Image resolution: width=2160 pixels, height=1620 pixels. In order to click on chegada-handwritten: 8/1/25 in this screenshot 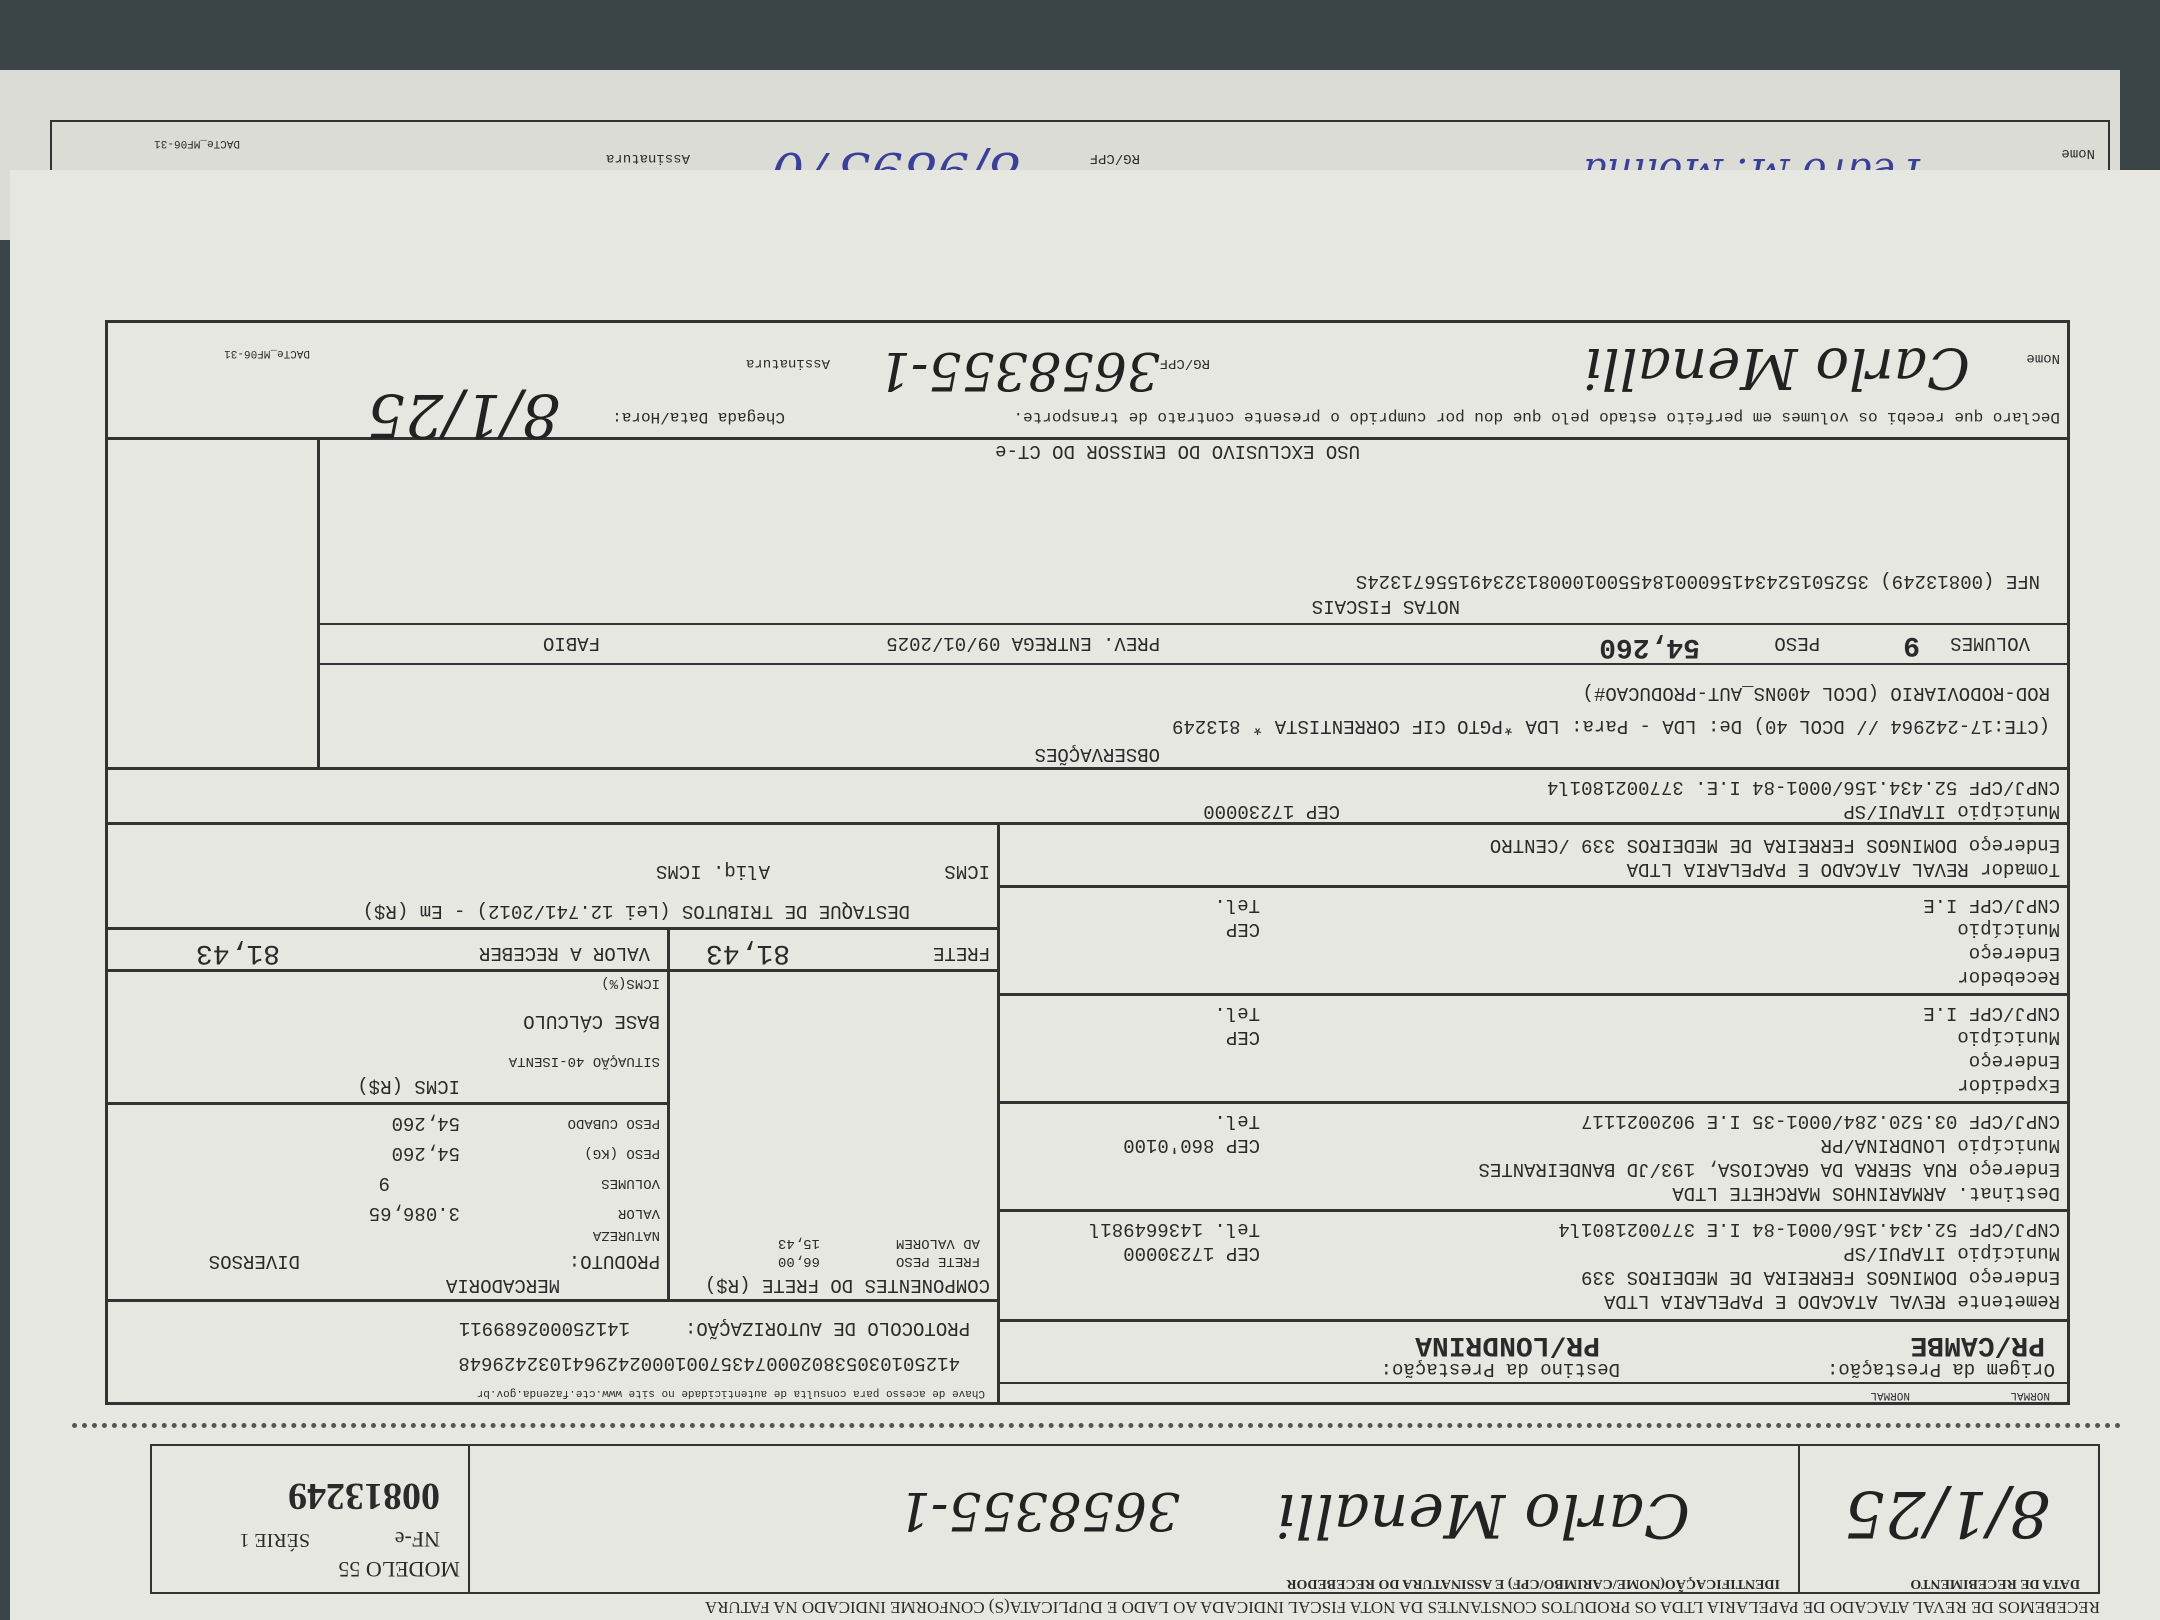, I will do `click(463, 415)`.